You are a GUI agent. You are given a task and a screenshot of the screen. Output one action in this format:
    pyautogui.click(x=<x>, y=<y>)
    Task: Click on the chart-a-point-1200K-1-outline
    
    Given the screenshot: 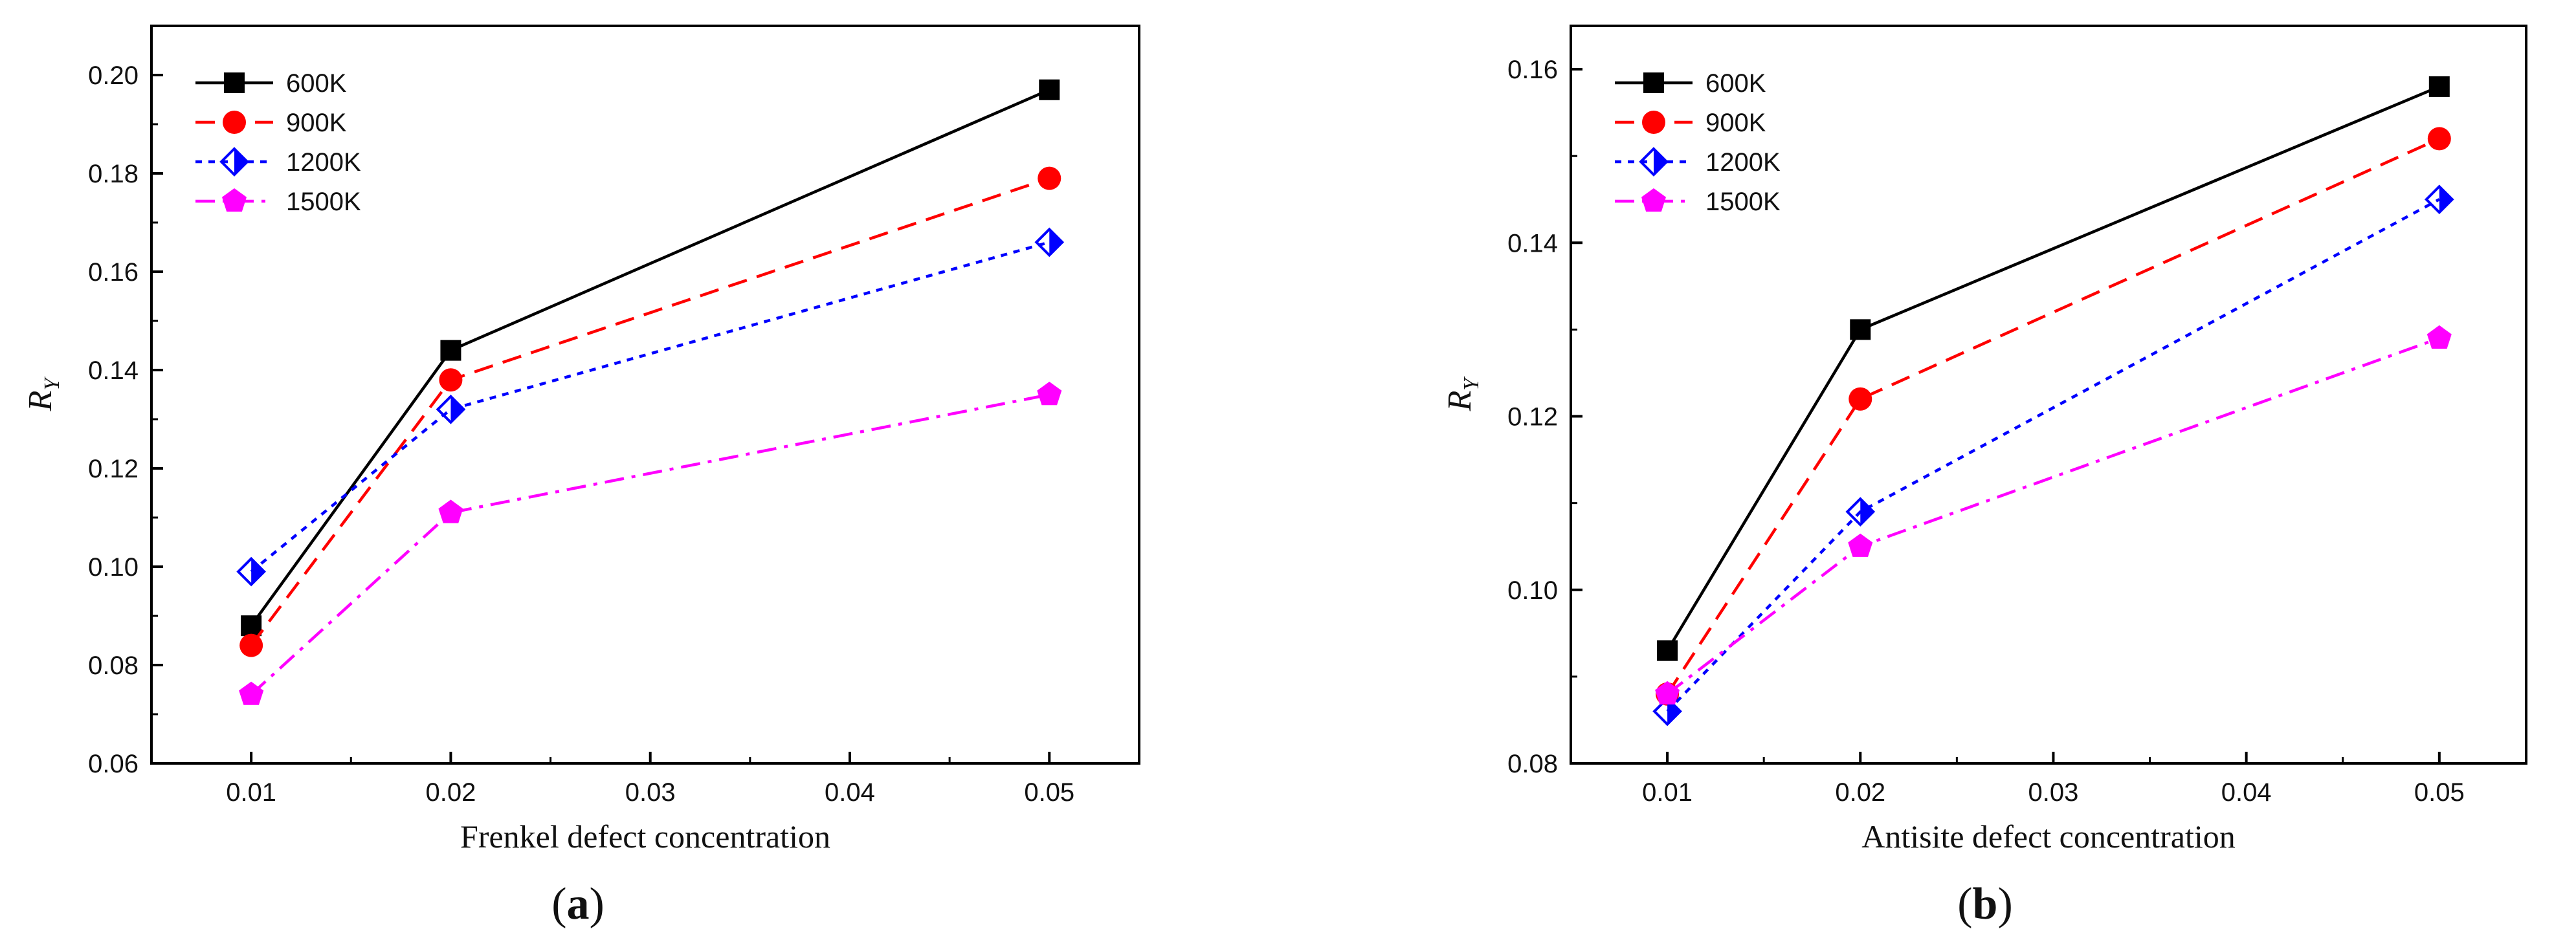 What is the action you would take?
    pyautogui.click(x=451, y=409)
    